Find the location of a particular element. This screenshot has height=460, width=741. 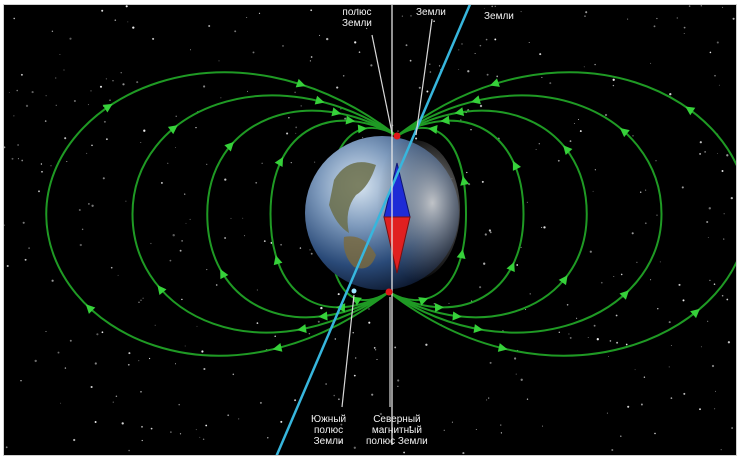

label-line: полюс is located at coordinates (329, 430).